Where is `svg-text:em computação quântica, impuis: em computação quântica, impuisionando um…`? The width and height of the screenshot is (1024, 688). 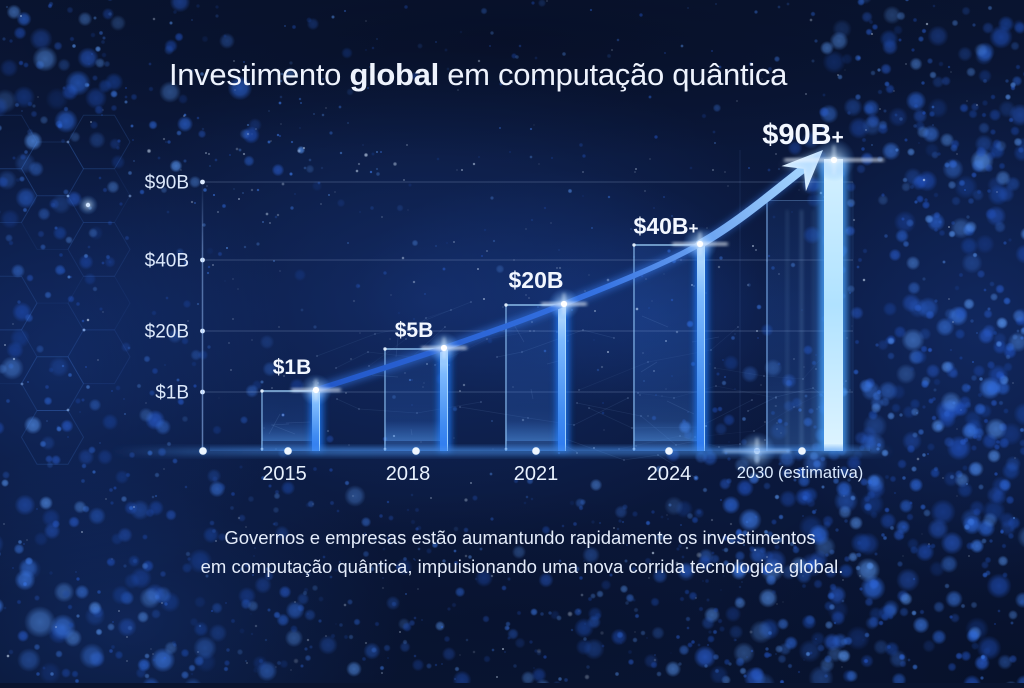 svg-text:em computação quântica, impuis: em computação quântica, impuisionando um… is located at coordinates (522, 566).